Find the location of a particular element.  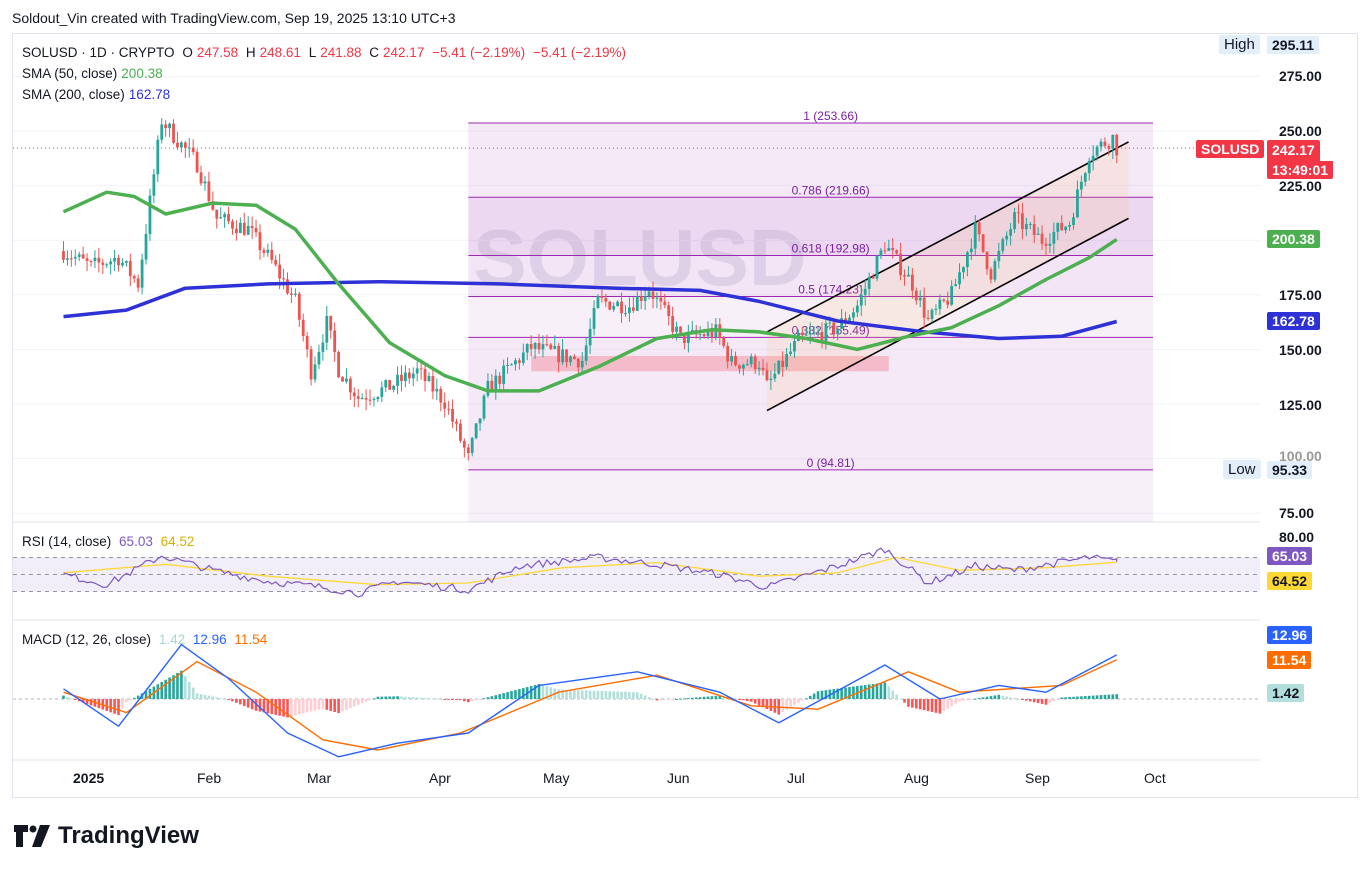

rsi-legend: RSI (14, close) 65.03 64.52 is located at coordinates (110, 541).